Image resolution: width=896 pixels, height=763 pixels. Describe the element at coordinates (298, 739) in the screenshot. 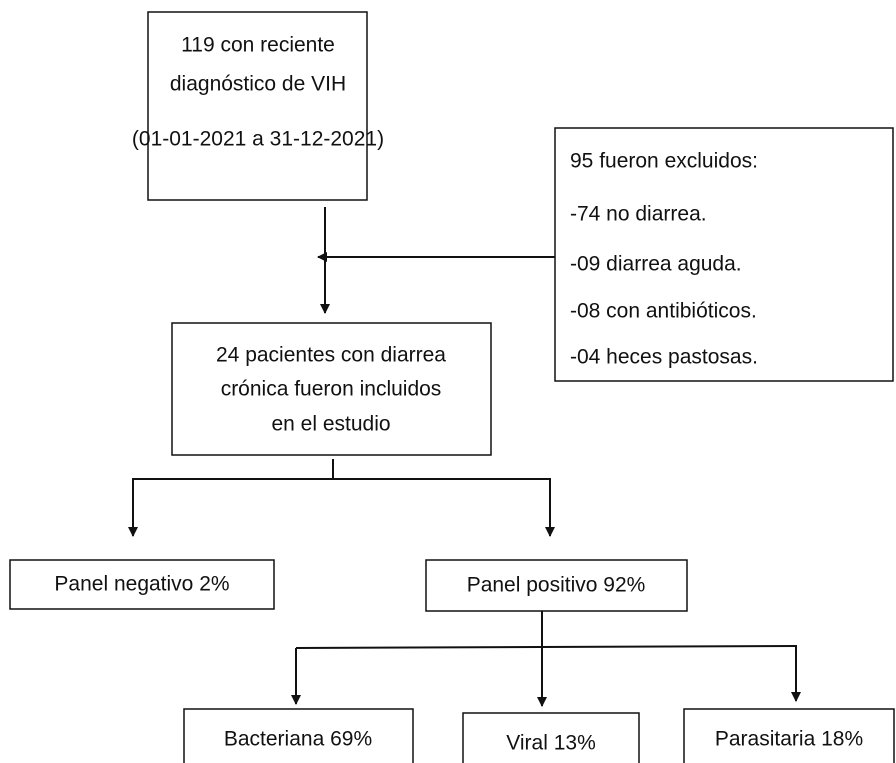

I see `box-text: Bacteriana 69%` at that location.